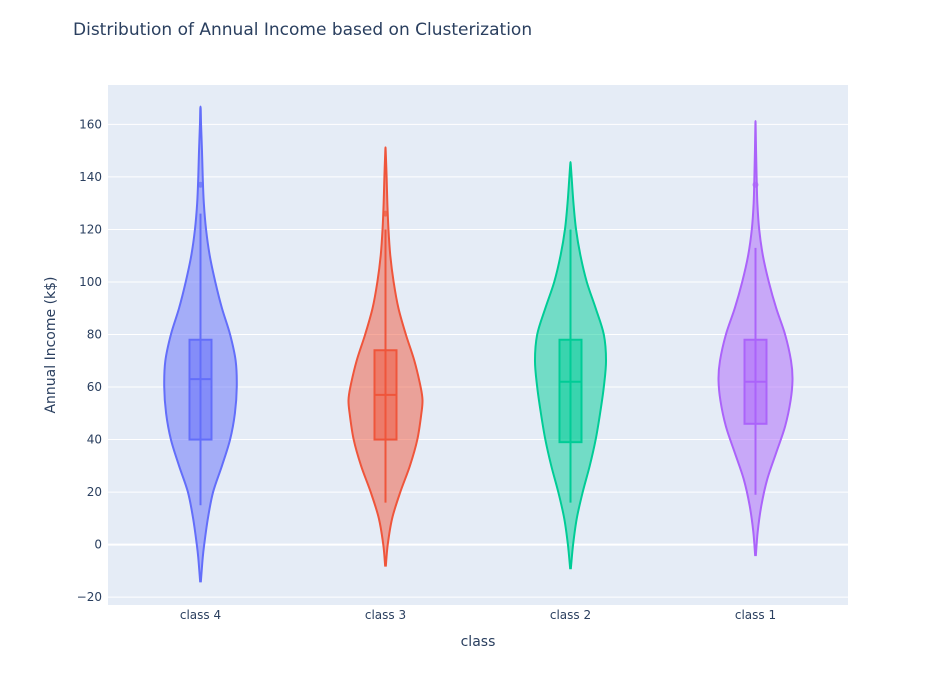 This screenshot has width=930, height=676. I want to click on y-tick-label: 80, so click(94, 334).